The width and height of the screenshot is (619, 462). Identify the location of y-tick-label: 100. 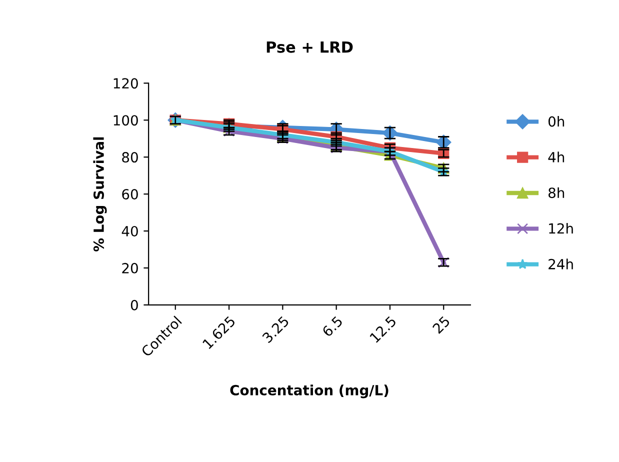
(126, 120).